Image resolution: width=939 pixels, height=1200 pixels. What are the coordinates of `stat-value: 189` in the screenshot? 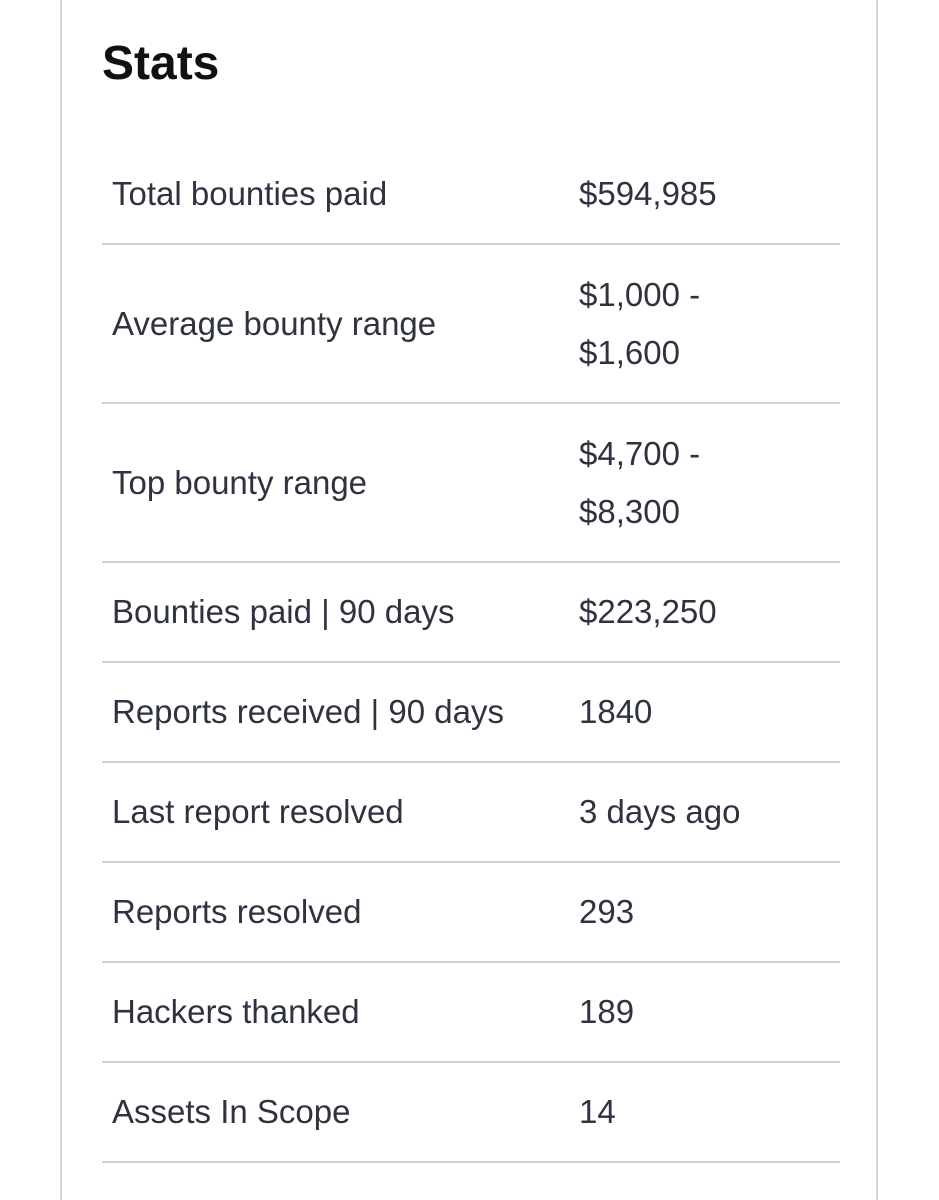 It's located at (607, 1011).